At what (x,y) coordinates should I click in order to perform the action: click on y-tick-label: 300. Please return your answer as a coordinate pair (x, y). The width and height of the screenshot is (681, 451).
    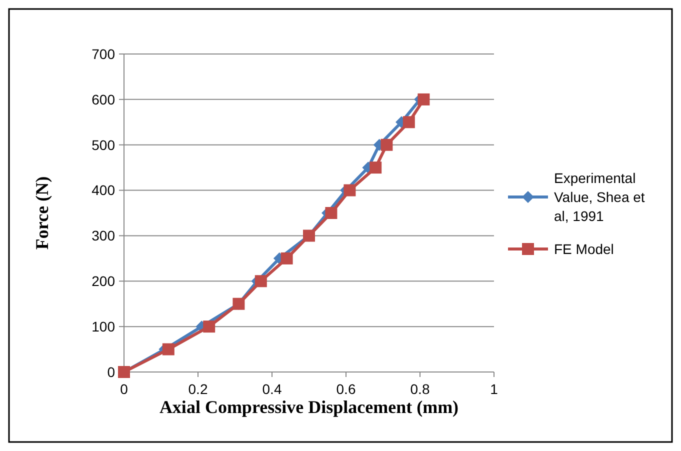
    Looking at the image, I should click on (104, 236).